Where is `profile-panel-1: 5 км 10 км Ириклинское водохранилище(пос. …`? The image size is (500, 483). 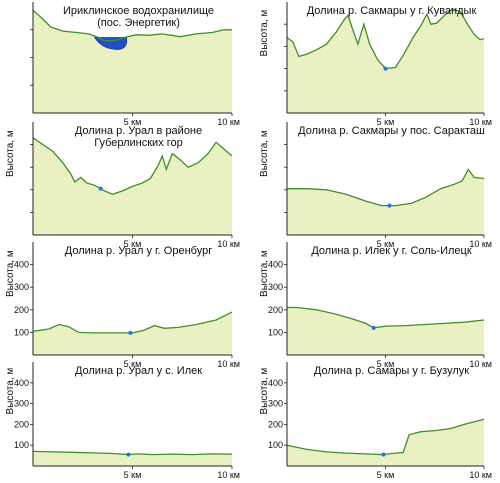
profile-panel-1: 5 км 10 км Ириклинское водохранилище(пос. … is located at coordinates (135, 64).